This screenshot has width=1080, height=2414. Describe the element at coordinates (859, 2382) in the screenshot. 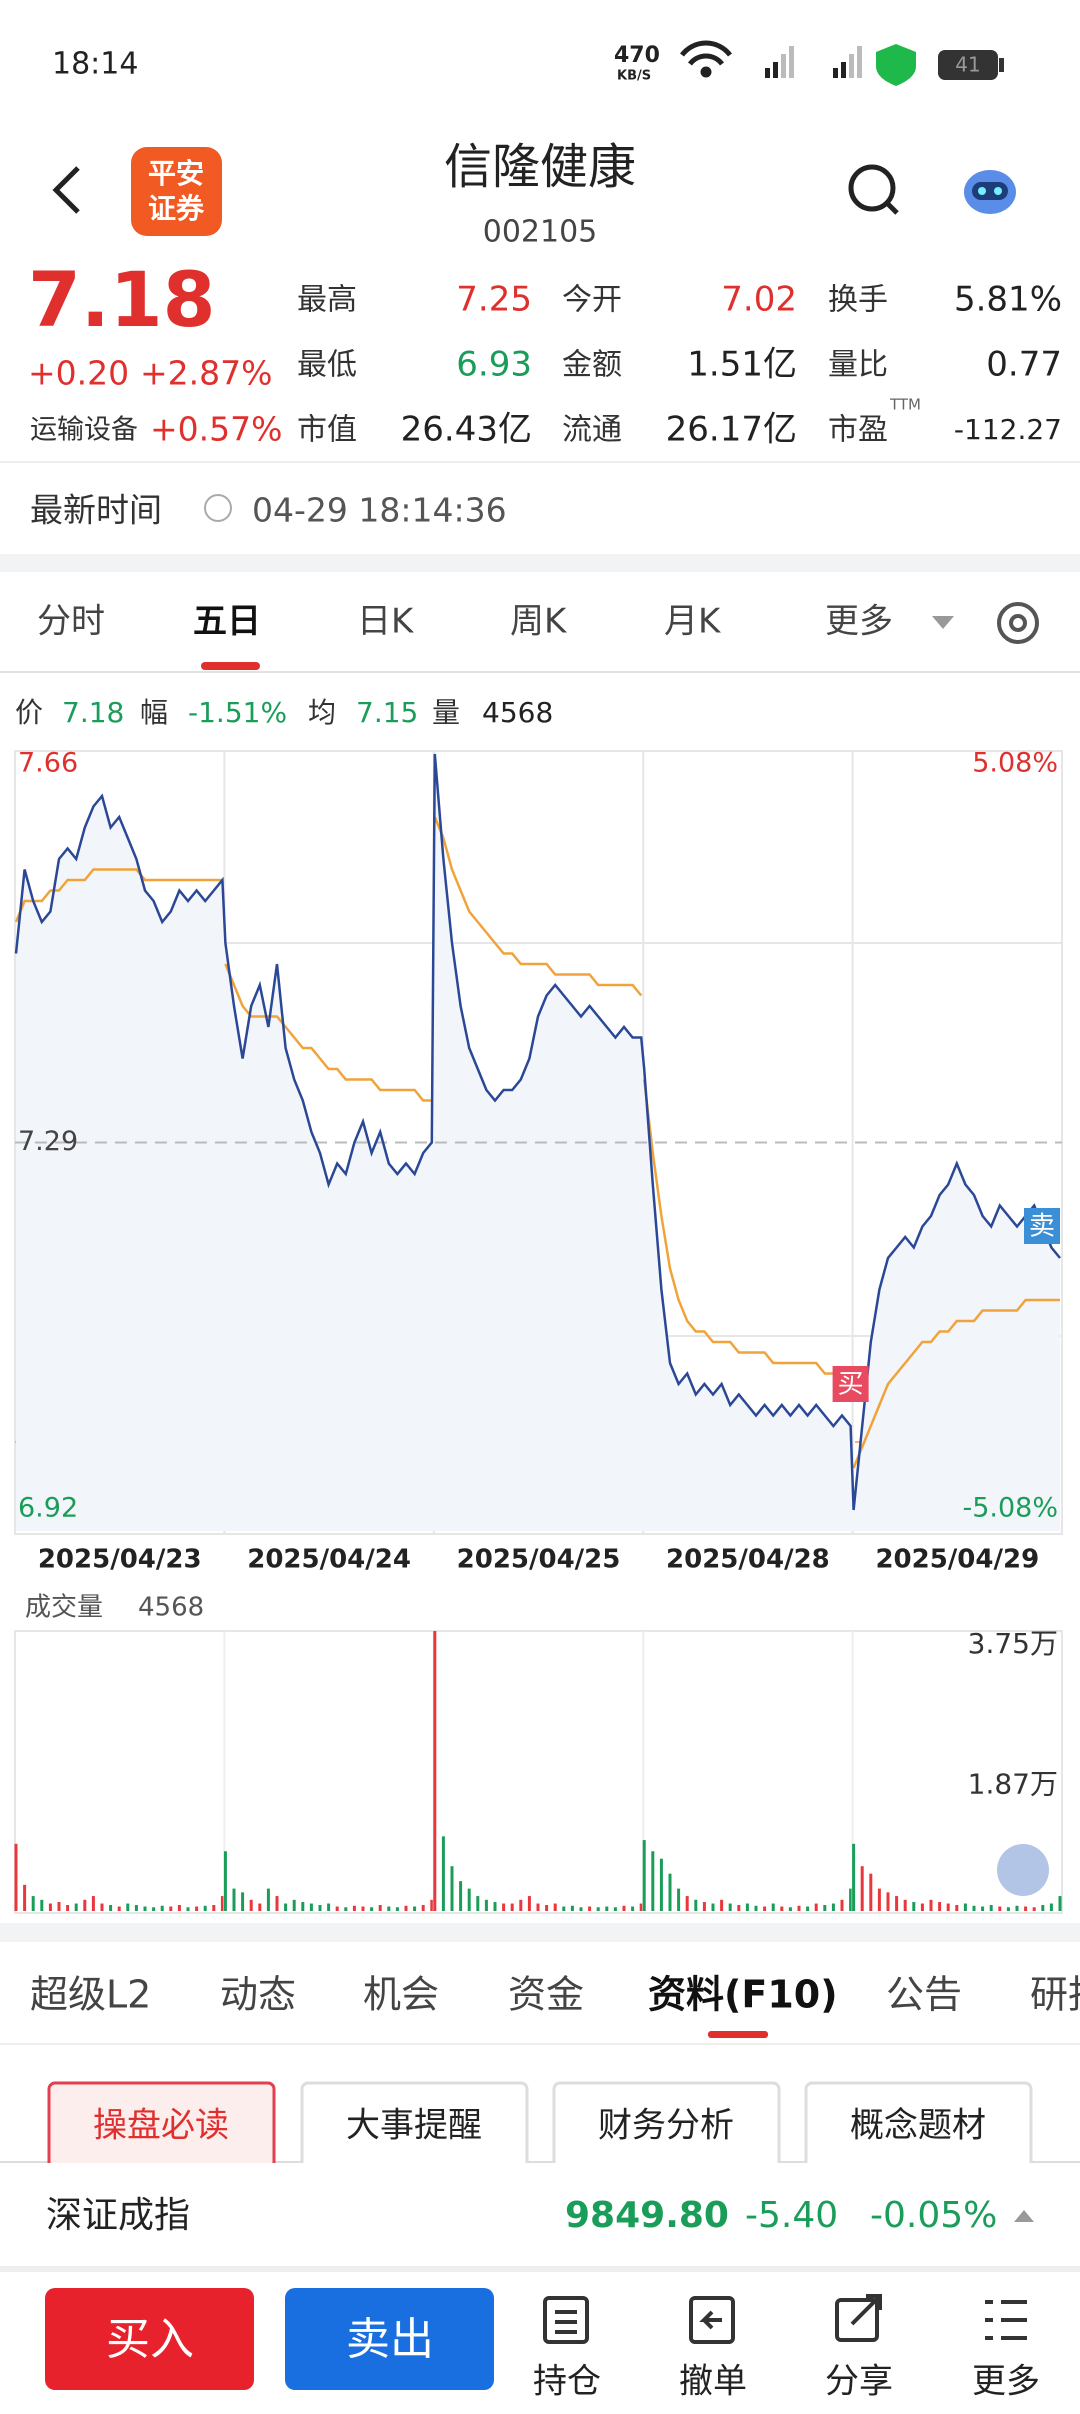

I see `nav-label: 分享` at that location.